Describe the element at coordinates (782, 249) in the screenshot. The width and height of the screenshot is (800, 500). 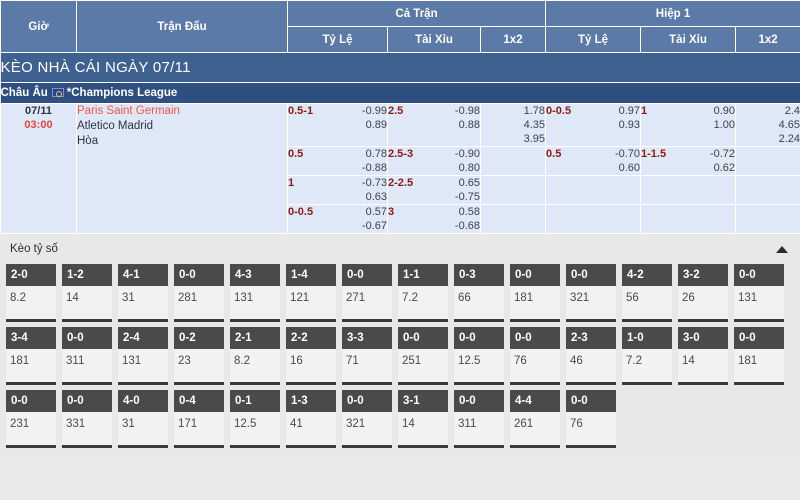
I see `caret-up-icon` at that location.